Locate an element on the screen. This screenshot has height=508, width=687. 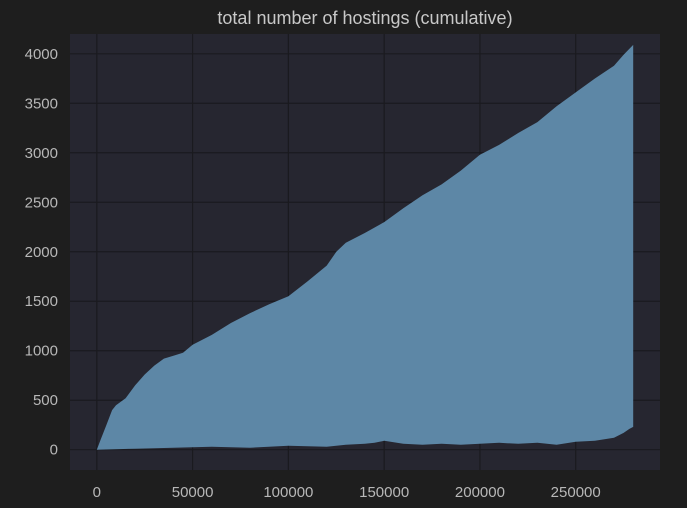
y-tick-label: 1000 is located at coordinates (41, 351).